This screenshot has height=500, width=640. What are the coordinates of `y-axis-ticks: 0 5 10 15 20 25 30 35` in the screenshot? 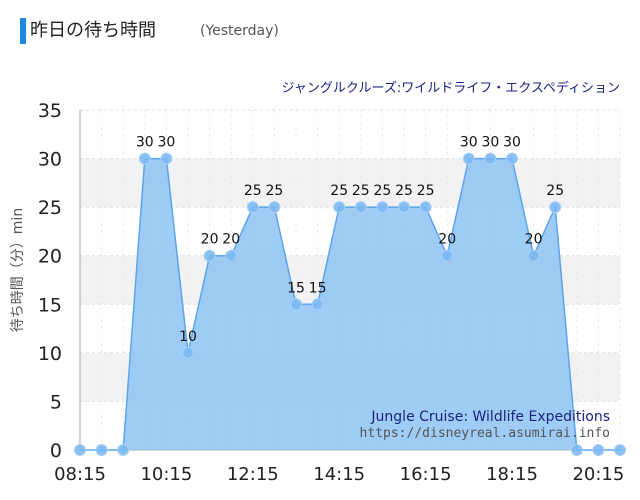 It's located at (50, 281).